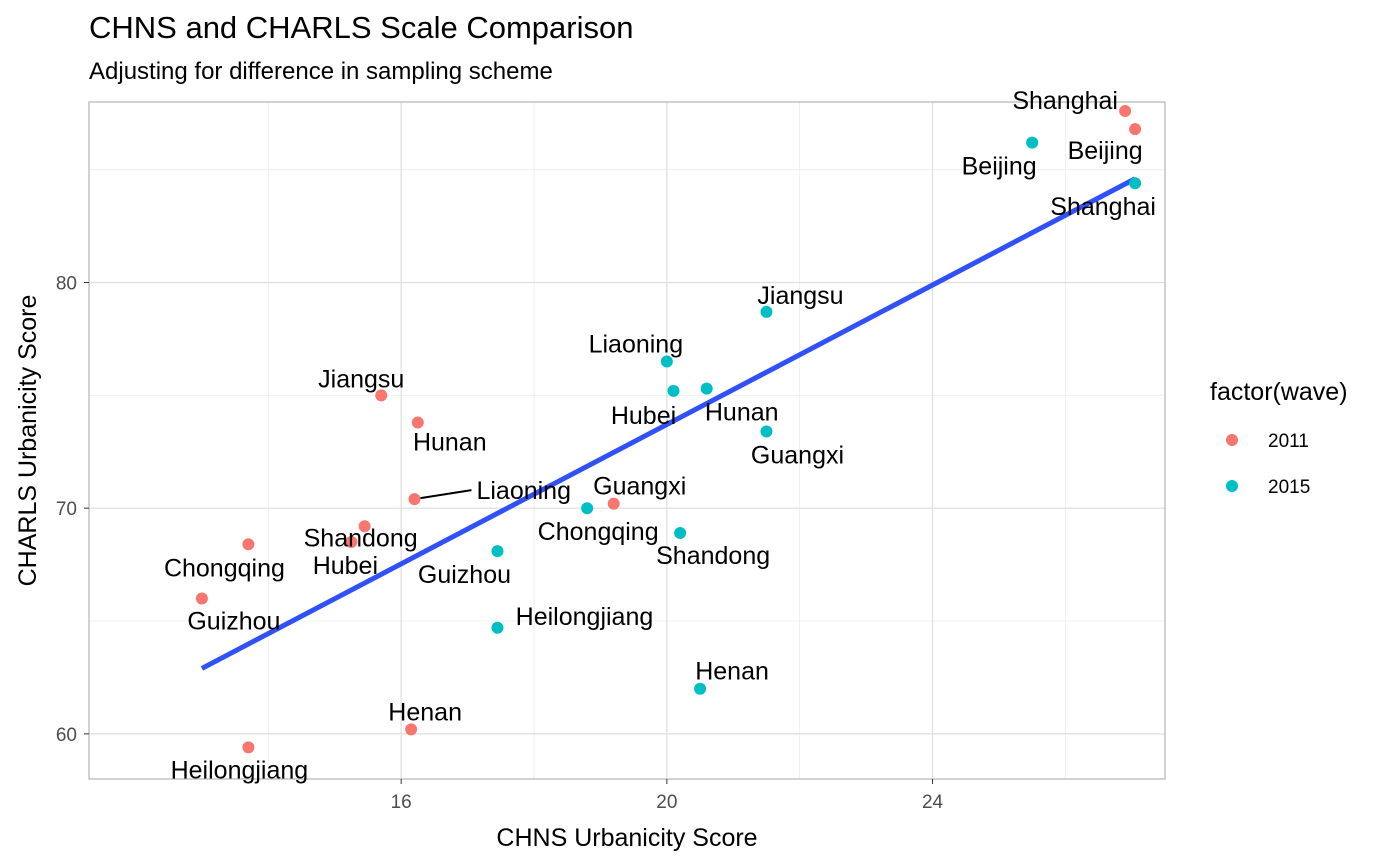 The width and height of the screenshot is (1400, 865). What do you see at coordinates (497, 627) in the screenshot?
I see `point-2015-heilongjiang` at bounding box center [497, 627].